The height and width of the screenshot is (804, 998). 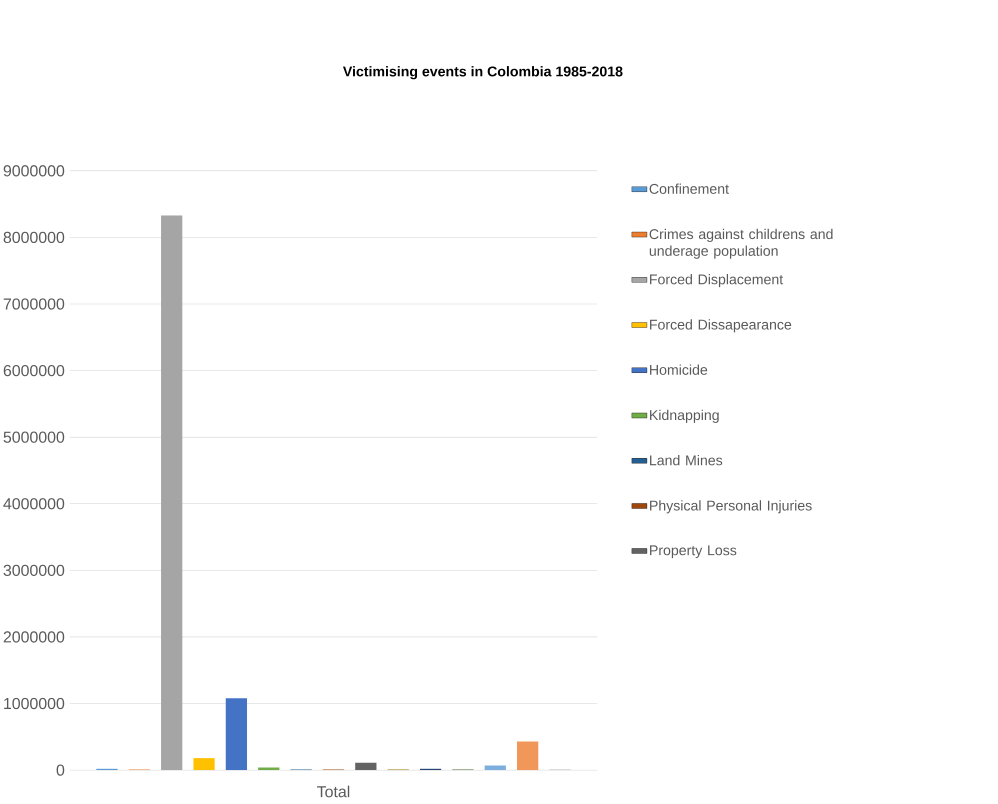 I want to click on y-tick-label: 6000000, so click(x=34, y=370).